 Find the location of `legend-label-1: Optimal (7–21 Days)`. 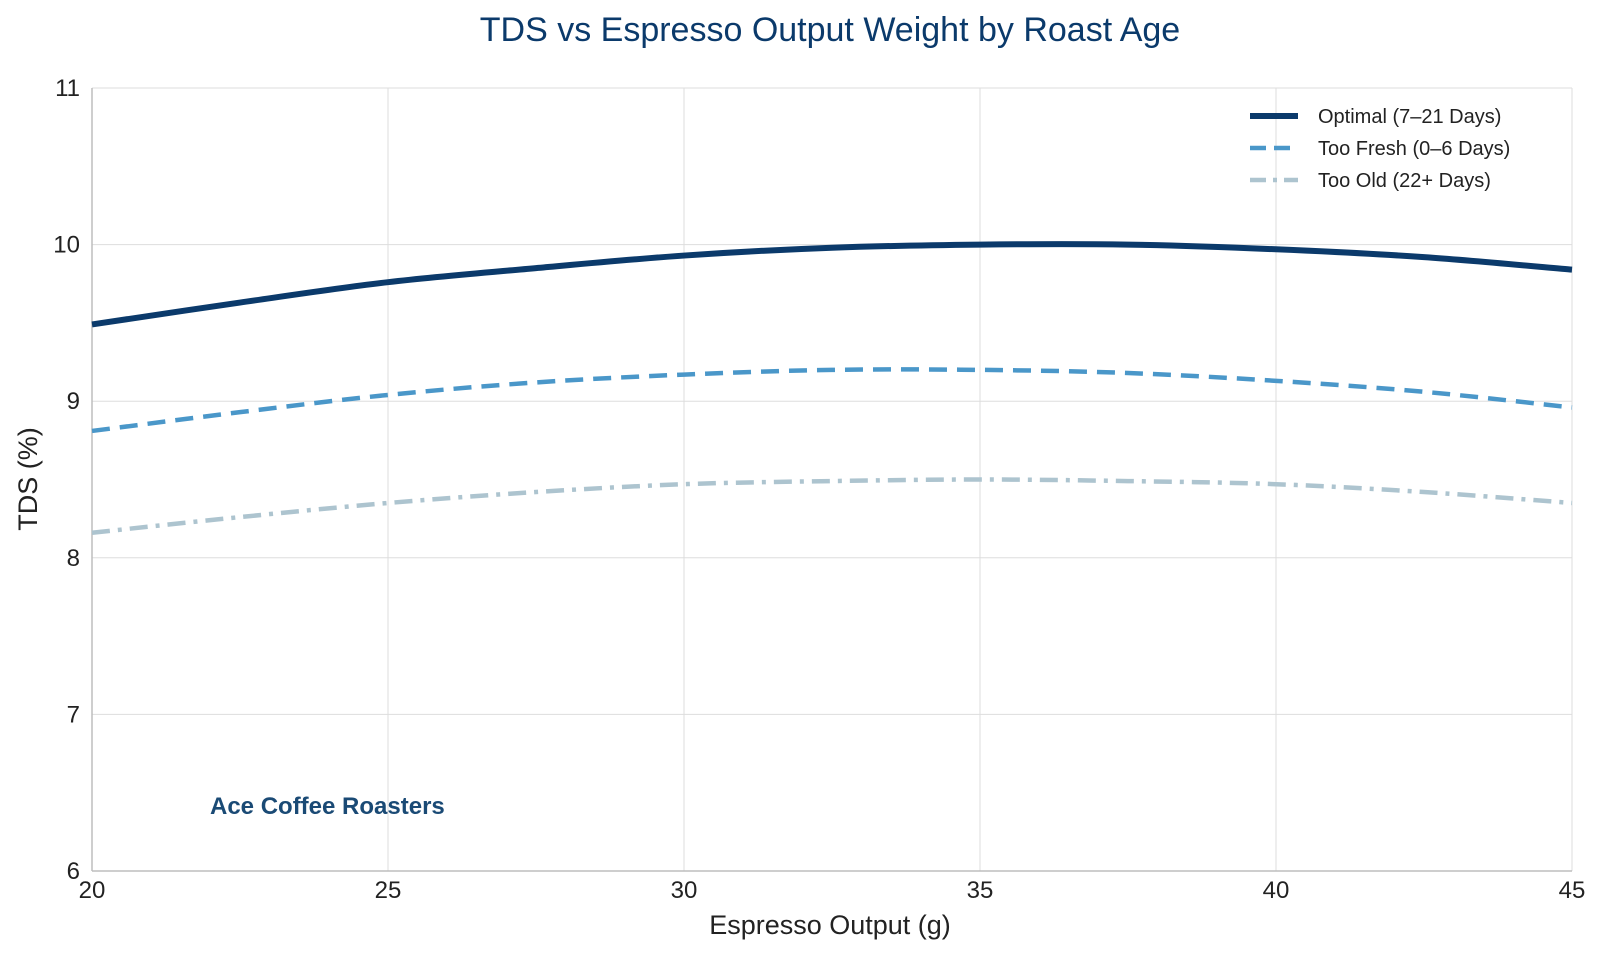

legend-label-1: Optimal (7–21 Days) is located at coordinates (1409, 117).